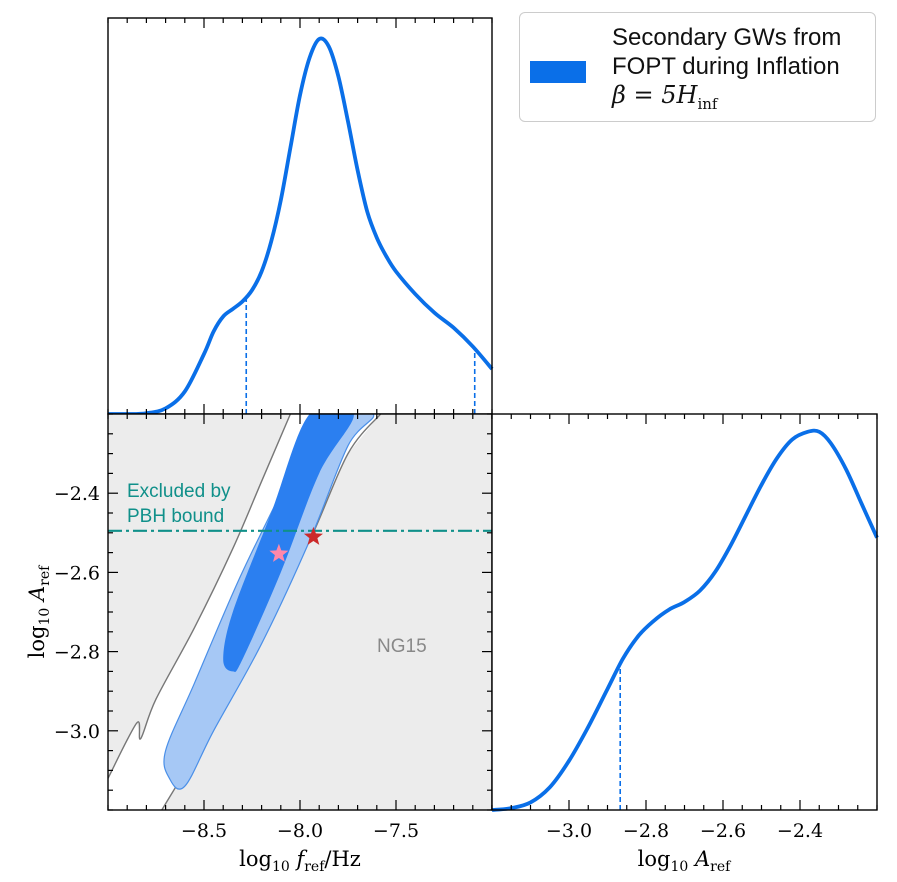  Describe the element at coordinates (175, 516) in the screenshot. I see `excluded-label-line2: PBH bound` at that location.